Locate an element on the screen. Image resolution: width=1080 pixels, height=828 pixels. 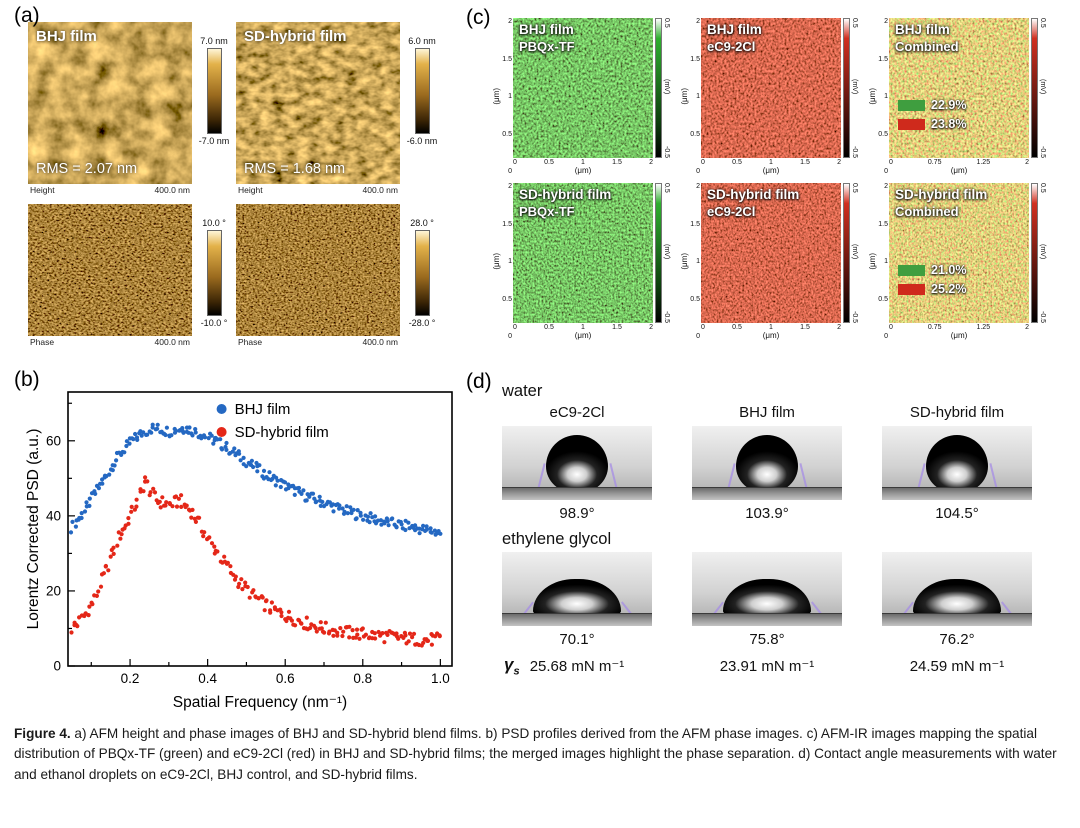
afm-scalebar-label: 400.0 nm is located at coordinates (172, 190).